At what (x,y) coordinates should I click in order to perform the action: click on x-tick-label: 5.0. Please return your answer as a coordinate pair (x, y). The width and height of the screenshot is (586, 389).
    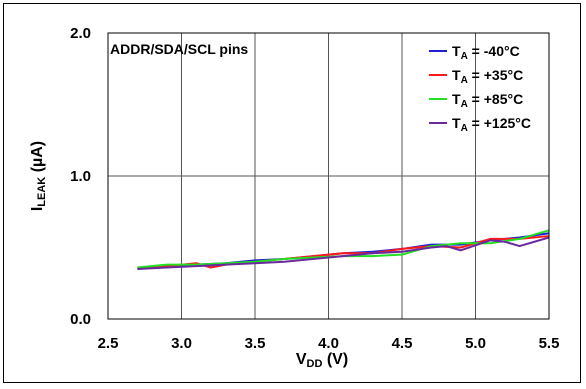
    Looking at the image, I should click on (475, 343).